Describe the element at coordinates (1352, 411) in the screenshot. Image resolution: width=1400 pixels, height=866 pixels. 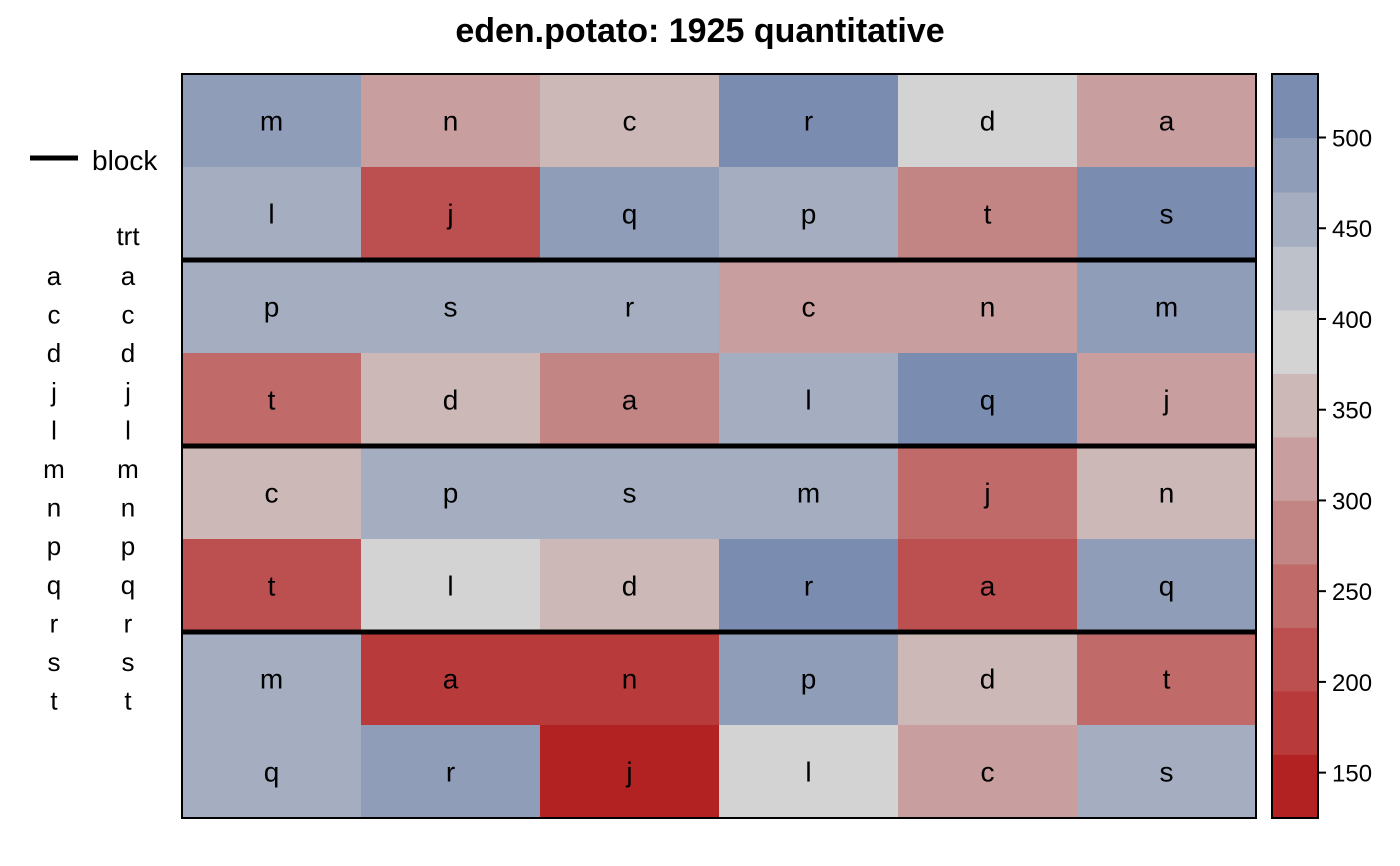
I see `colorbar-tick-label: 350` at that location.